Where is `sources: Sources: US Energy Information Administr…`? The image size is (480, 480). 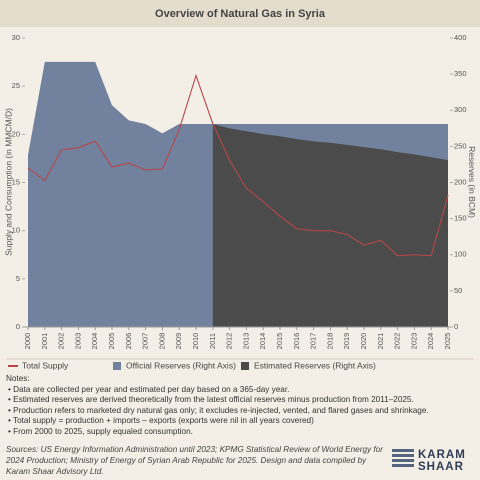 sources: Sources: US Energy Information Administr… is located at coordinates (194, 460).